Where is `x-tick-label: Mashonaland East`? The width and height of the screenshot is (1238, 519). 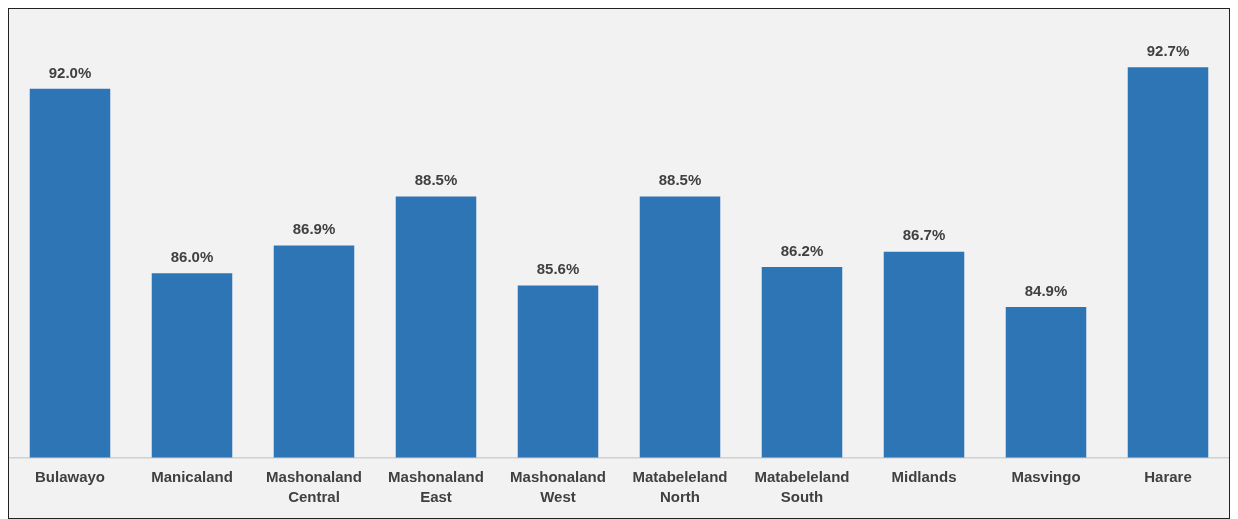
x-tick-label: Mashonaland East is located at coordinates (436, 486).